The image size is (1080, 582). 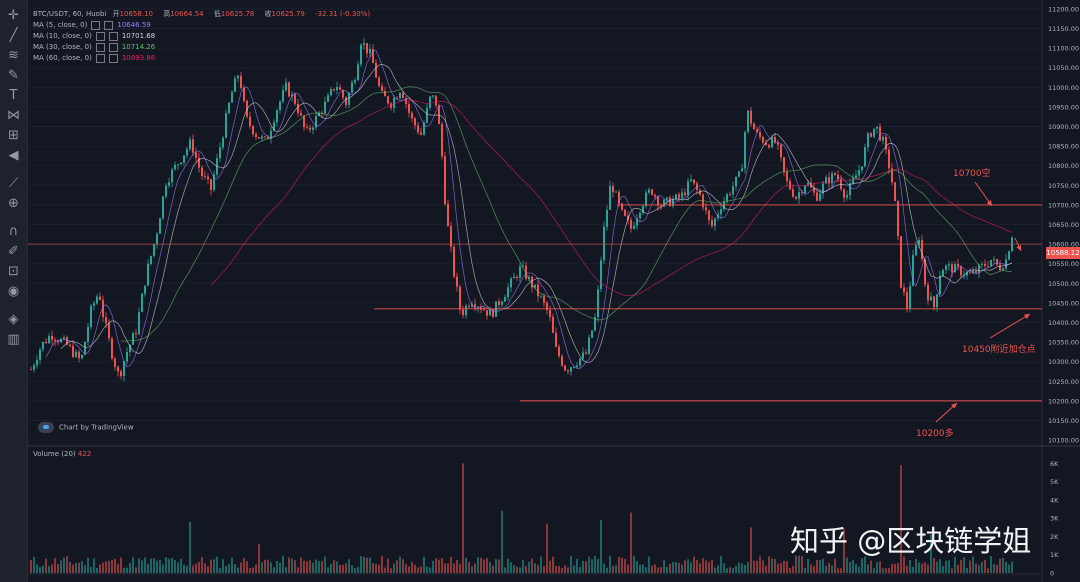 I want to click on prediction-icon: ⊞, so click(x=13, y=135).